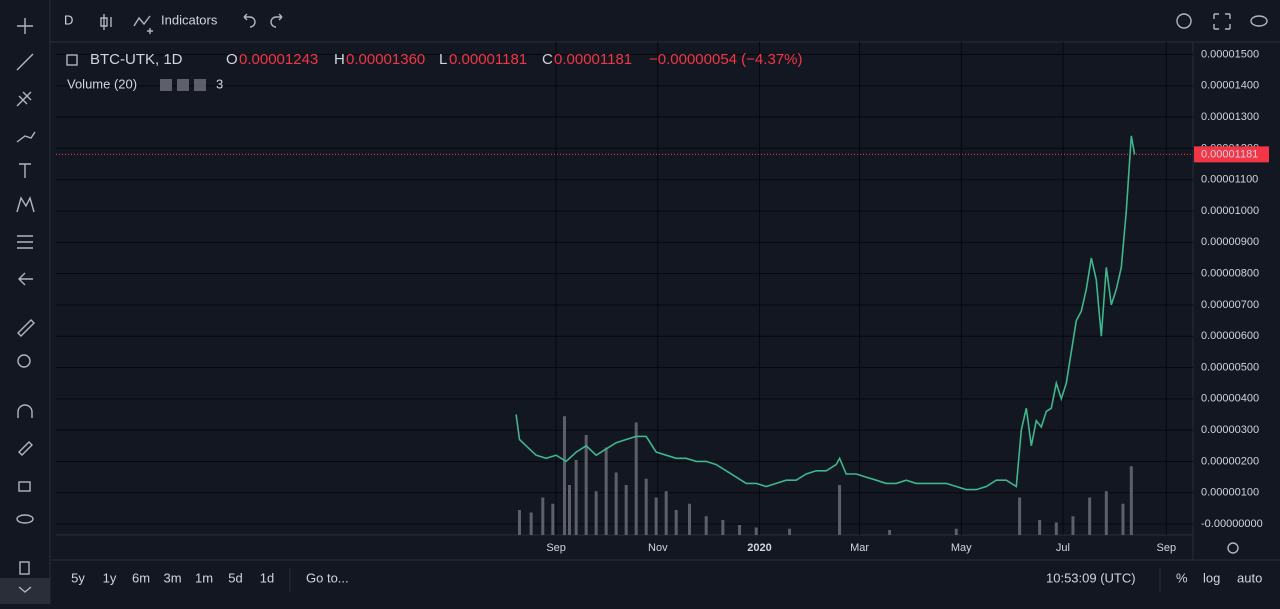 The width and height of the screenshot is (1280, 609). What do you see at coordinates (141, 577) in the screenshot?
I see `range-button: 6m` at bounding box center [141, 577].